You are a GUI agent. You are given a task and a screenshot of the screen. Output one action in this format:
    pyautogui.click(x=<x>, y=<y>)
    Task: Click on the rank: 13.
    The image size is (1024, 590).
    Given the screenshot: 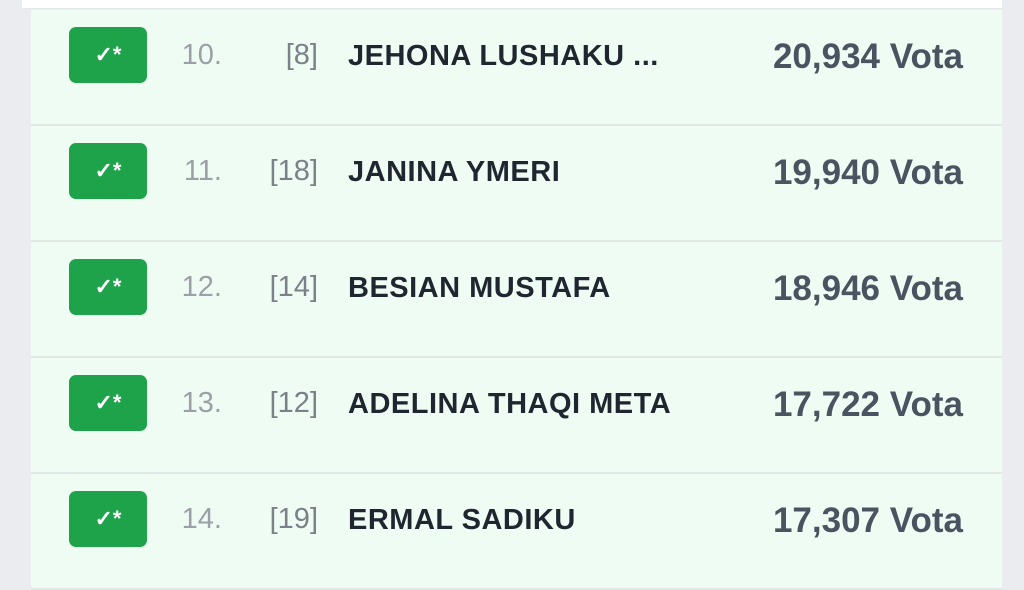 What is the action you would take?
    pyautogui.click(x=201, y=403)
    